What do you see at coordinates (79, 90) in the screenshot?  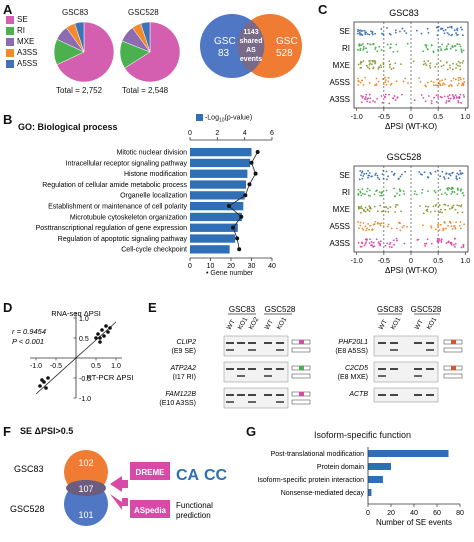 I see `pie1-total: Total = 2,752` at bounding box center [79, 90].